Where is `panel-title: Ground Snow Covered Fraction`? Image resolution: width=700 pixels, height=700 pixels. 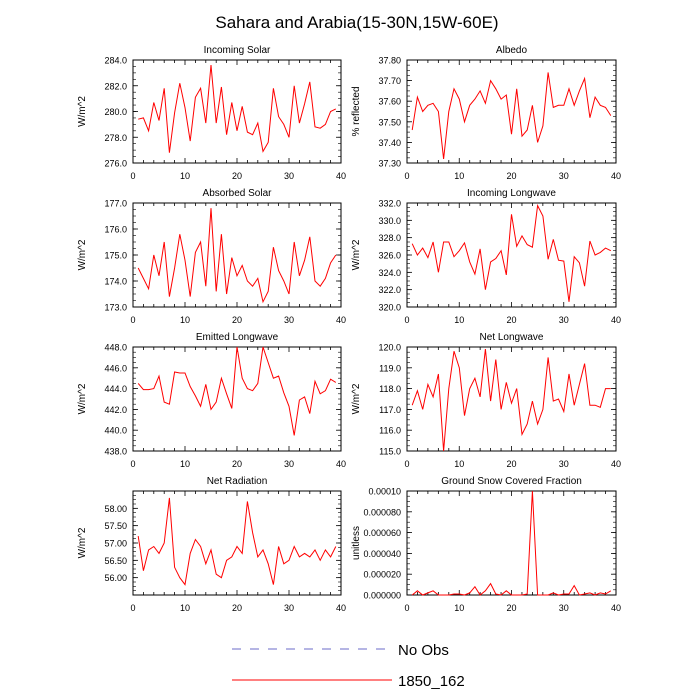
panel-title: Ground Snow Covered Fraction is located at coordinates (511, 481).